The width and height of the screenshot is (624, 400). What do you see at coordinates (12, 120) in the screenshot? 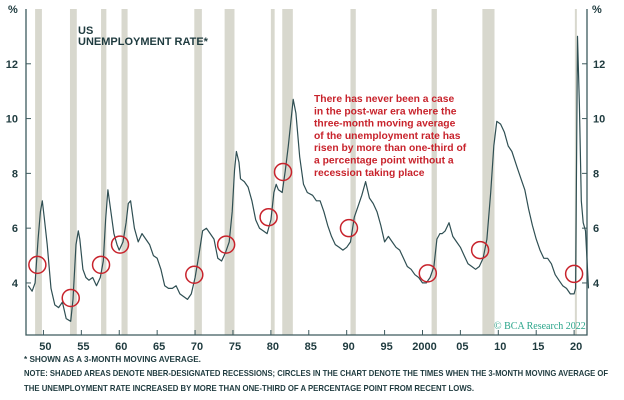
I see `y-tick-label-left: 10` at bounding box center [12, 120].